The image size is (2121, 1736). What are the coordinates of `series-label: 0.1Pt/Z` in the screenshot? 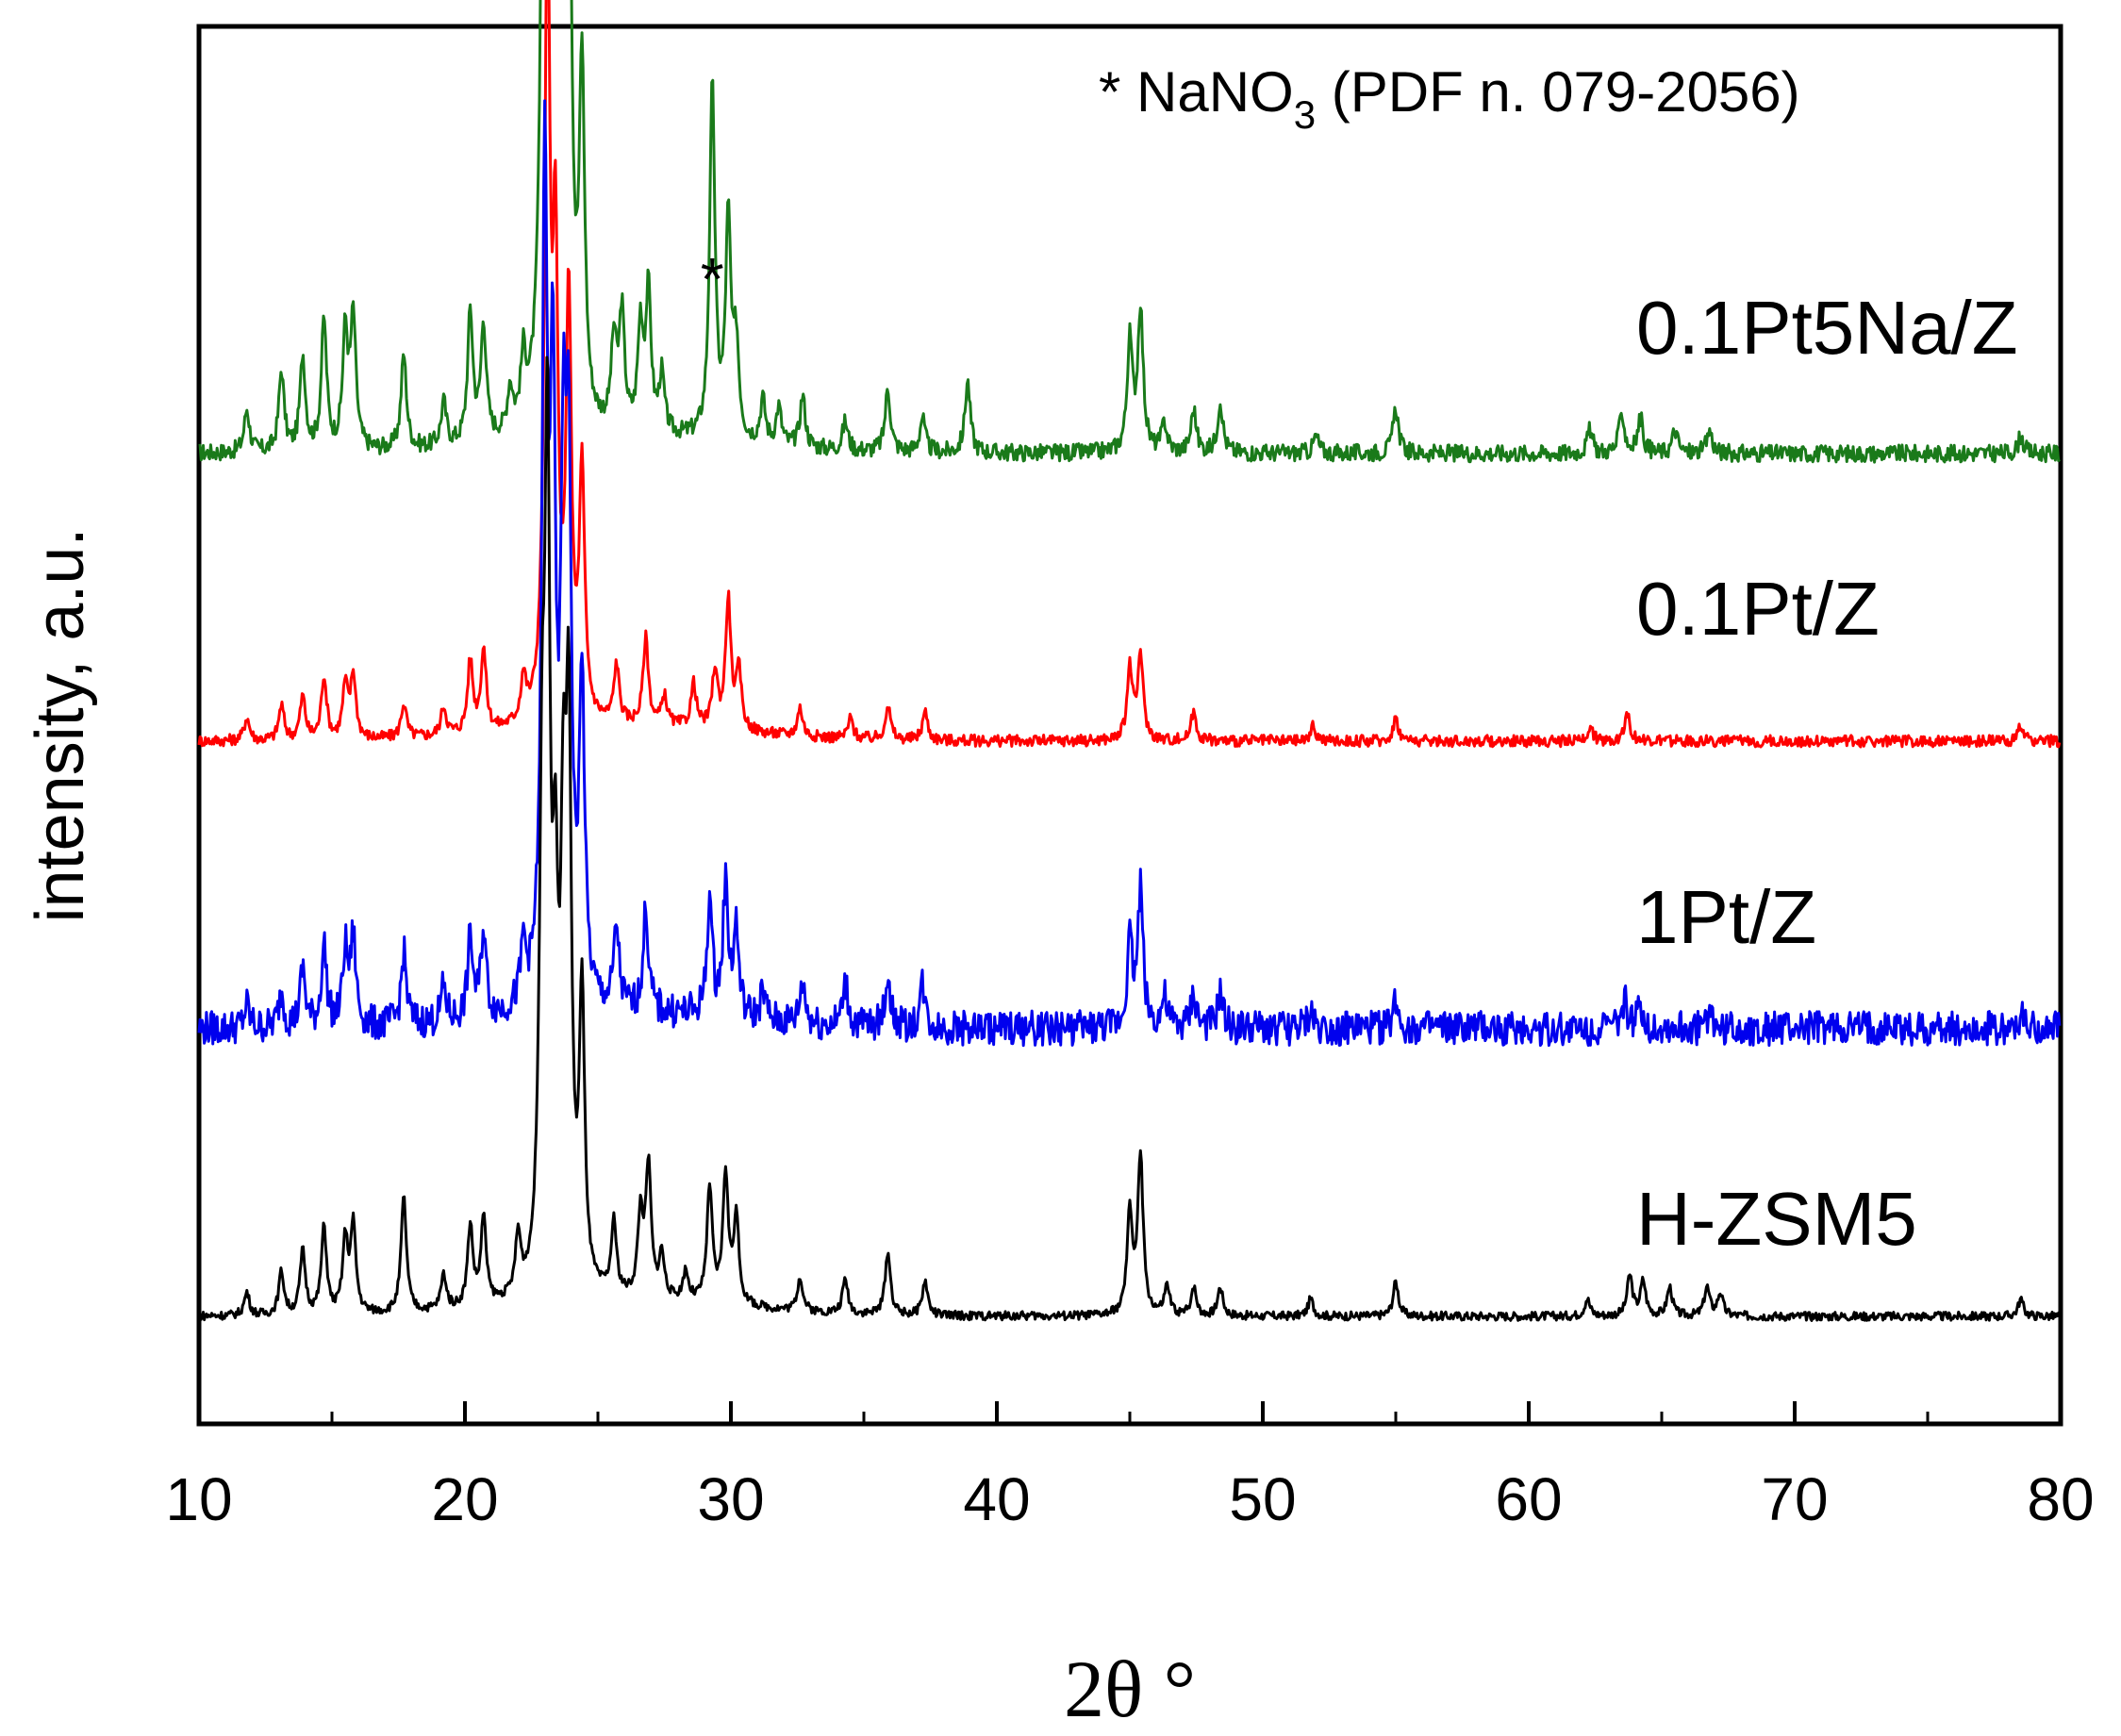 It's located at (1758, 609).